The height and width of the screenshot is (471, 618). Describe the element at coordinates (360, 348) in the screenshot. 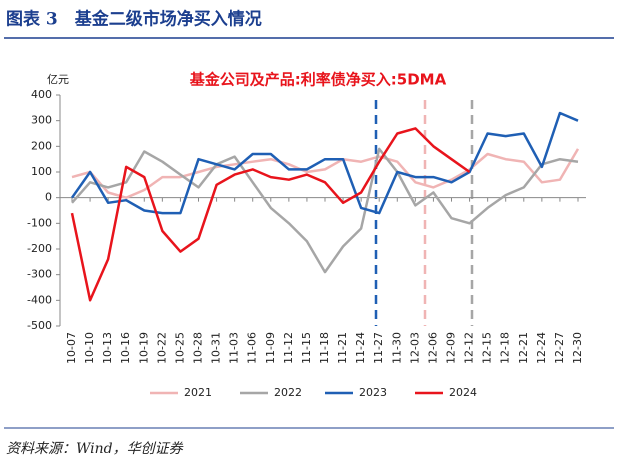

I see `x-tick-label: 11-24` at that location.